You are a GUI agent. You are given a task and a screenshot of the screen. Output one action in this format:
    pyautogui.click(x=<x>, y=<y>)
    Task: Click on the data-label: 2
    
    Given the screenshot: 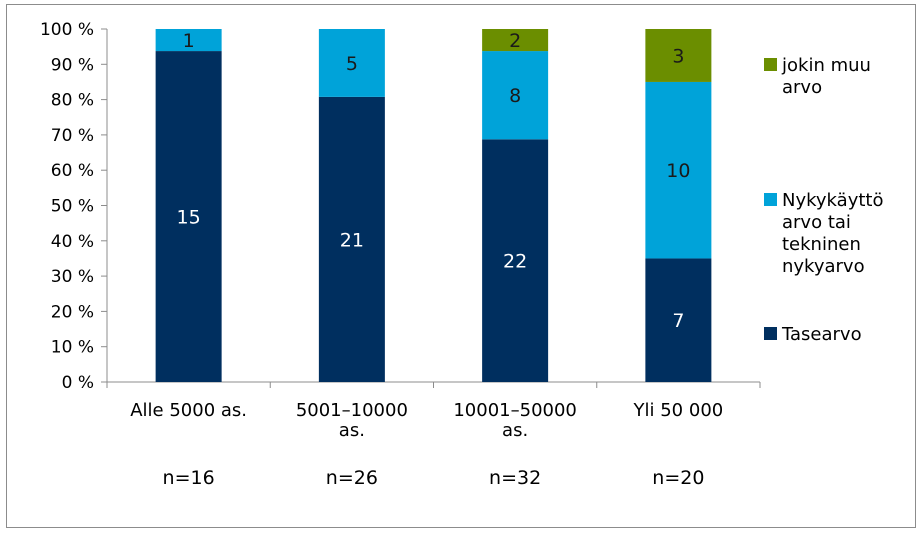 What is the action you would take?
    pyautogui.click(x=515, y=41)
    